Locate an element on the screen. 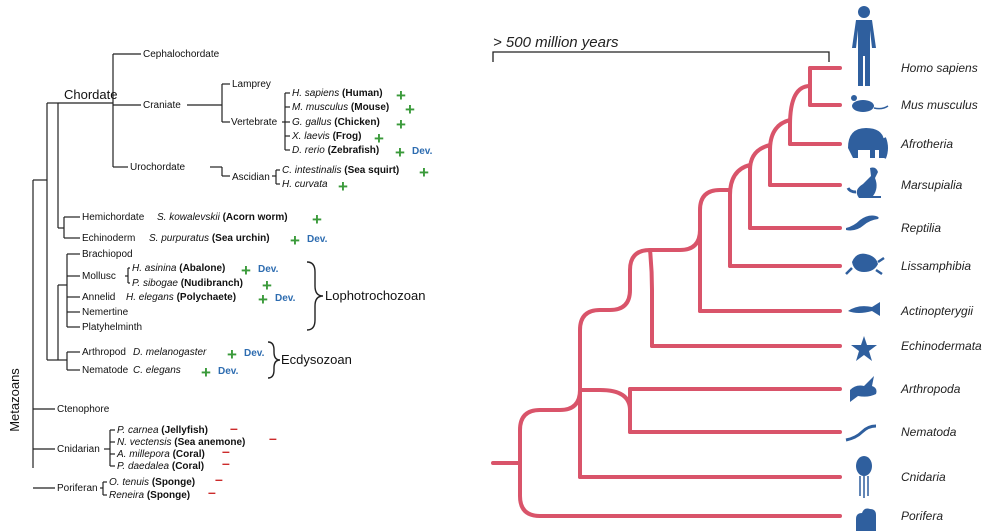 The height and width of the screenshot is (531, 1000). plus-abalone: + is located at coordinates (246, 270).